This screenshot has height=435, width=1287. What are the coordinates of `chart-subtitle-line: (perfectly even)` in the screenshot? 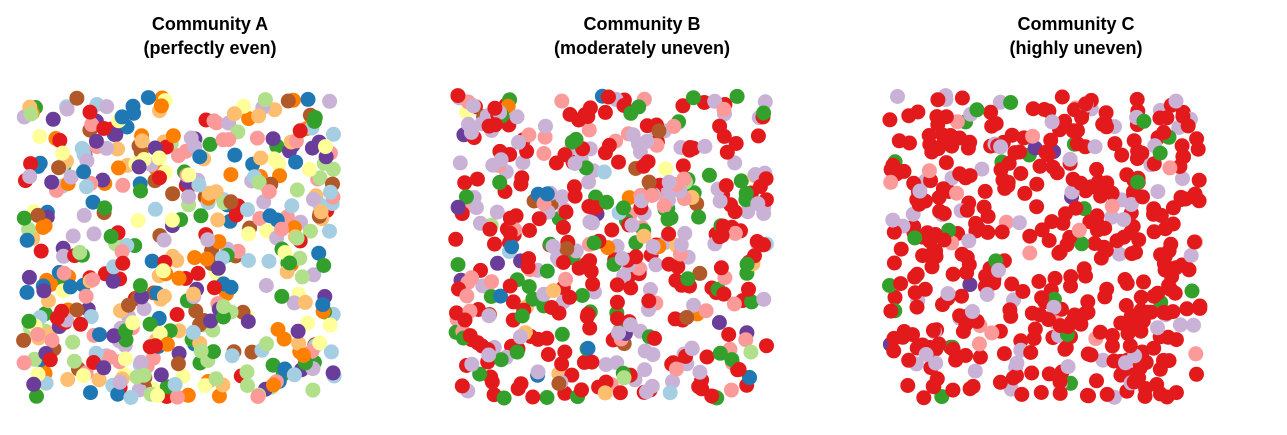 It's located at (210, 48).